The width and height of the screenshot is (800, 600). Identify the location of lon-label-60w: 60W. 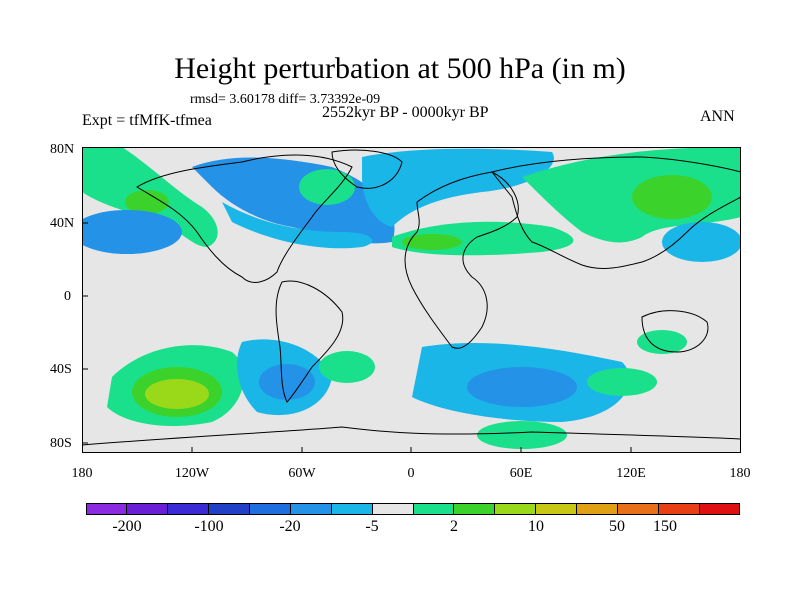
(302, 473).